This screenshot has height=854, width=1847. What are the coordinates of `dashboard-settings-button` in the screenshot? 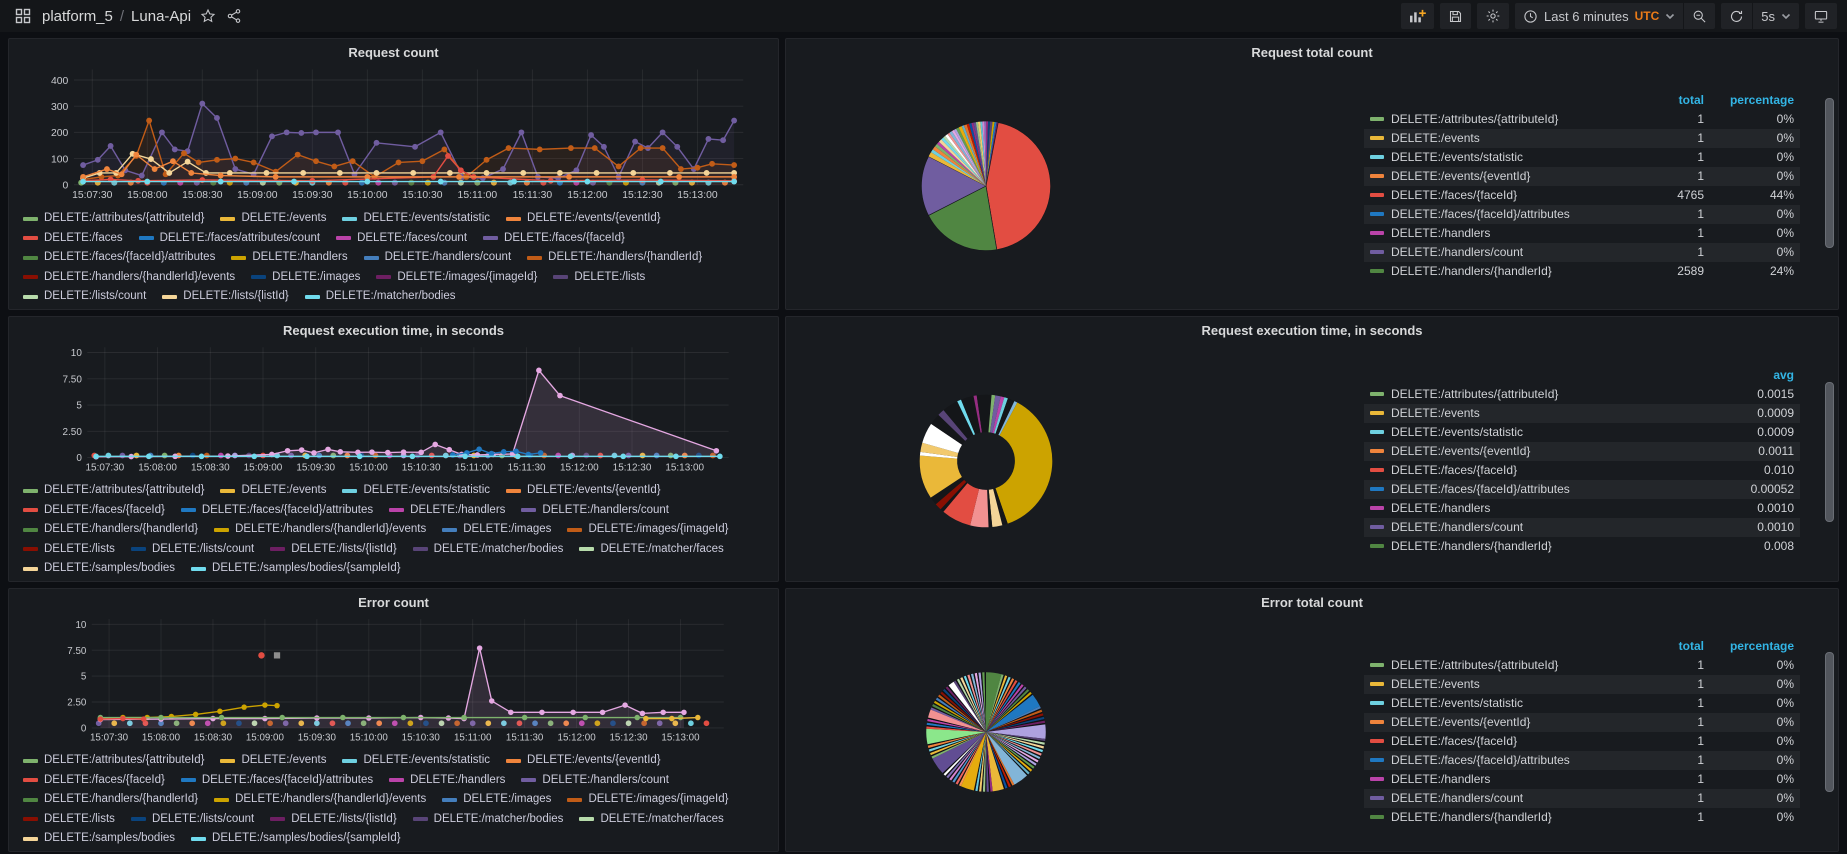 It's located at (1493, 16).